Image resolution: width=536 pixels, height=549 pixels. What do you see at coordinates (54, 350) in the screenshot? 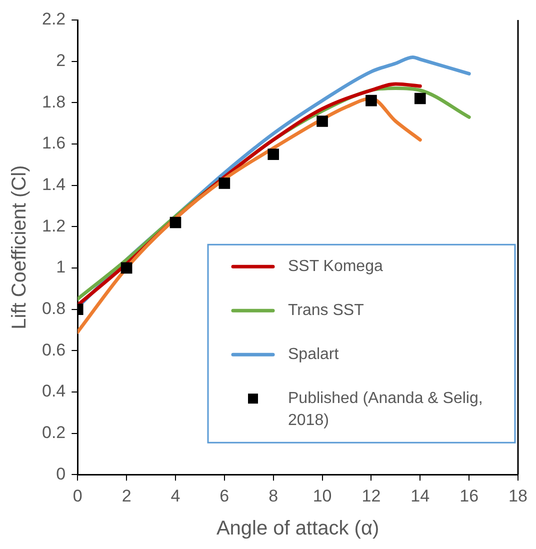
I see `y-tick-label: 0.6` at bounding box center [54, 350].